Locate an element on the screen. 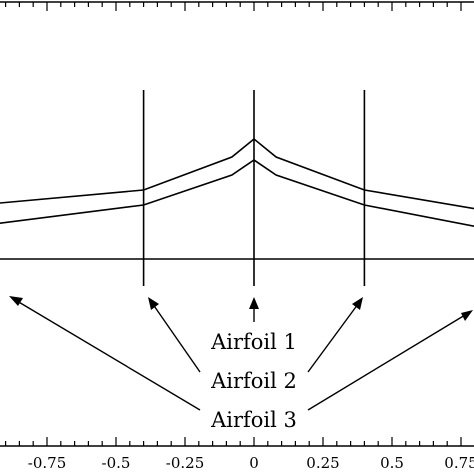  arrowhead-right-outer is located at coordinates (467, 315).